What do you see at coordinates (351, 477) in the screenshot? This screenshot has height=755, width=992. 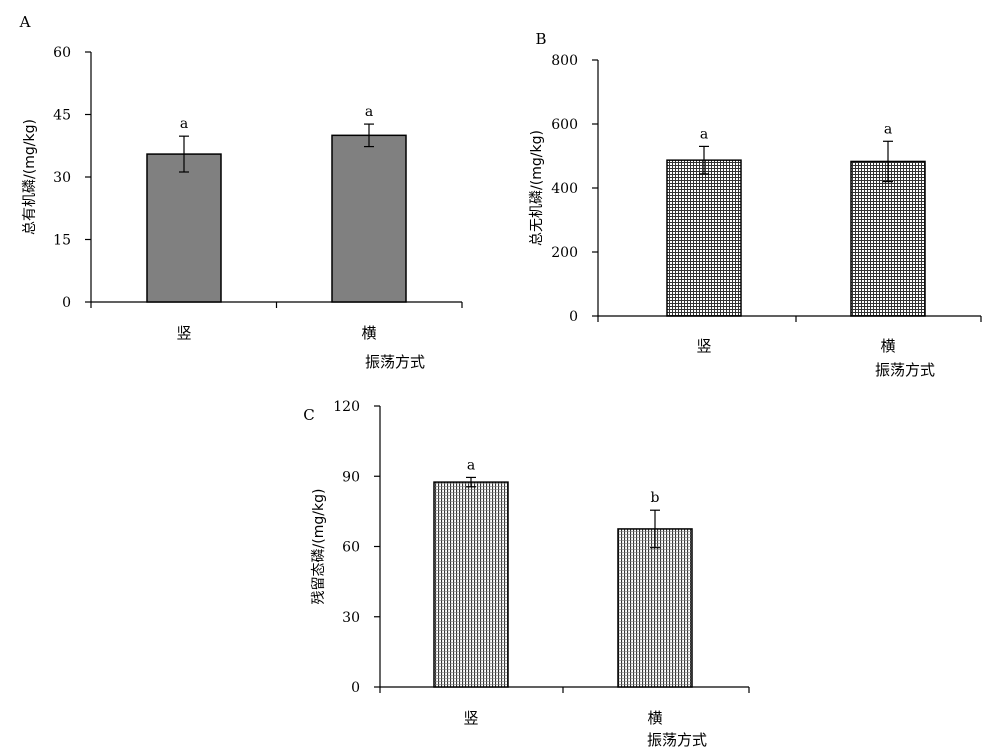 I see `y-tick-label: 90` at bounding box center [351, 477].